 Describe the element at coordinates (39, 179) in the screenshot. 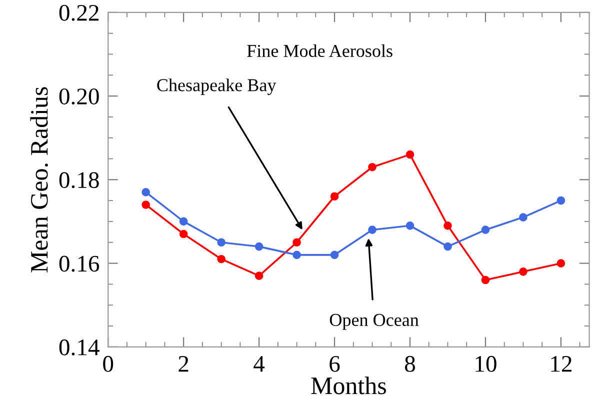

I see `y-axis-title: Mean Geo. Radius` at that location.